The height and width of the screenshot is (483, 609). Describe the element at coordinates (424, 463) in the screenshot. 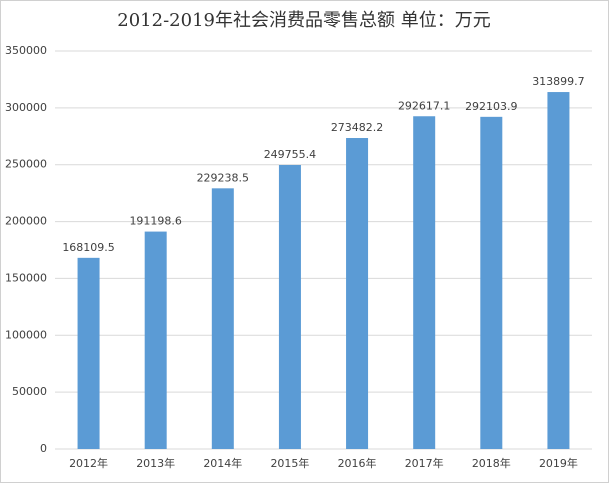

I see `x-tick-label: 2017年` at that location.